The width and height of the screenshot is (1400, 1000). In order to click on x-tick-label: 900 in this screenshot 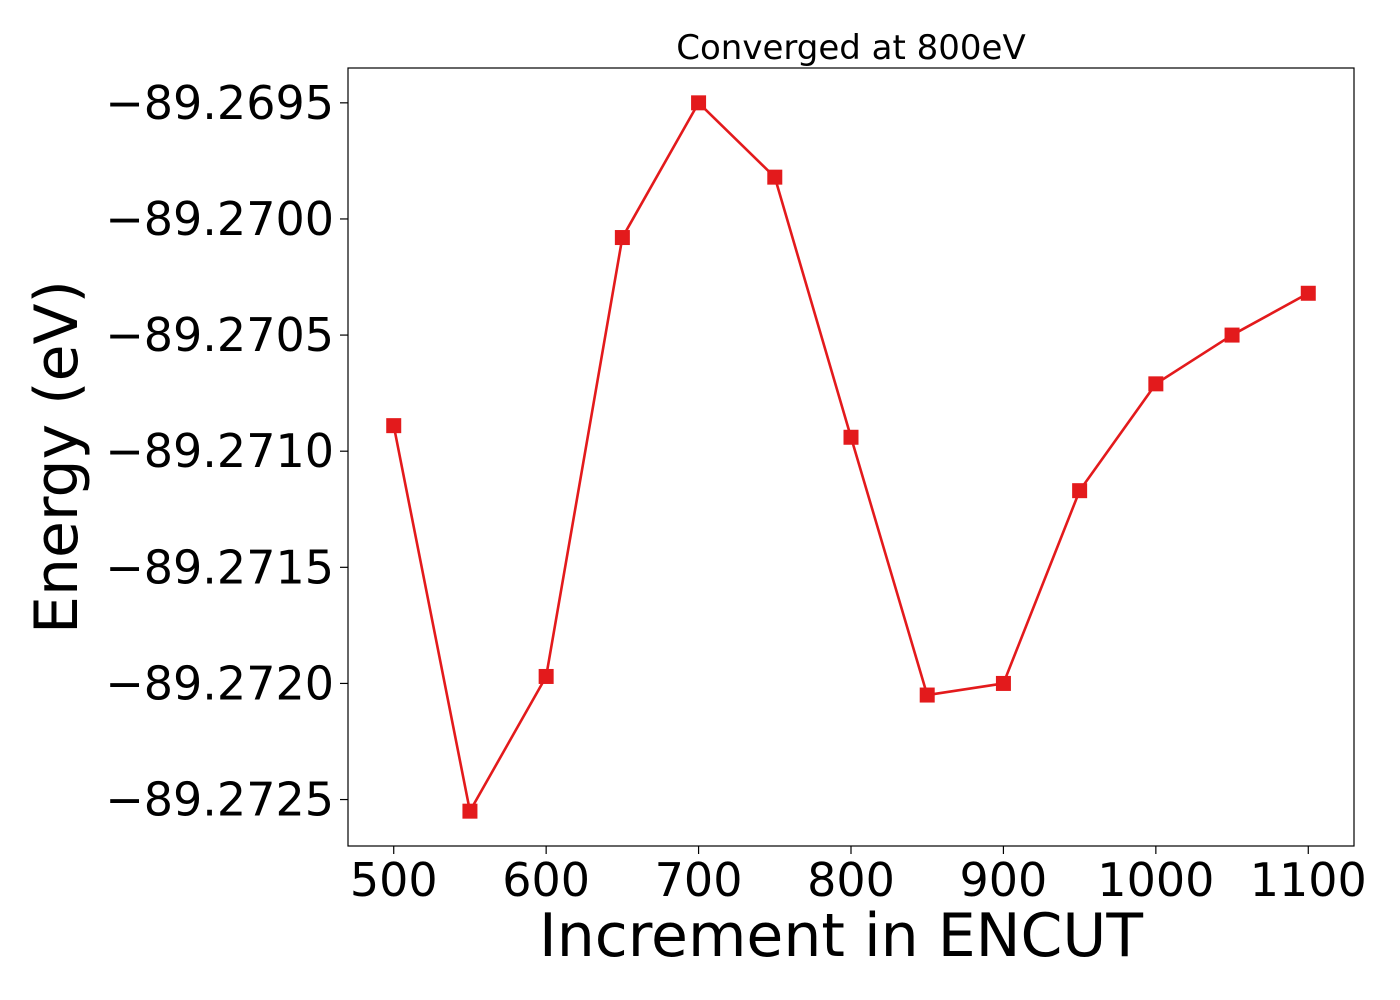, I will do `click(1004, 880)`.